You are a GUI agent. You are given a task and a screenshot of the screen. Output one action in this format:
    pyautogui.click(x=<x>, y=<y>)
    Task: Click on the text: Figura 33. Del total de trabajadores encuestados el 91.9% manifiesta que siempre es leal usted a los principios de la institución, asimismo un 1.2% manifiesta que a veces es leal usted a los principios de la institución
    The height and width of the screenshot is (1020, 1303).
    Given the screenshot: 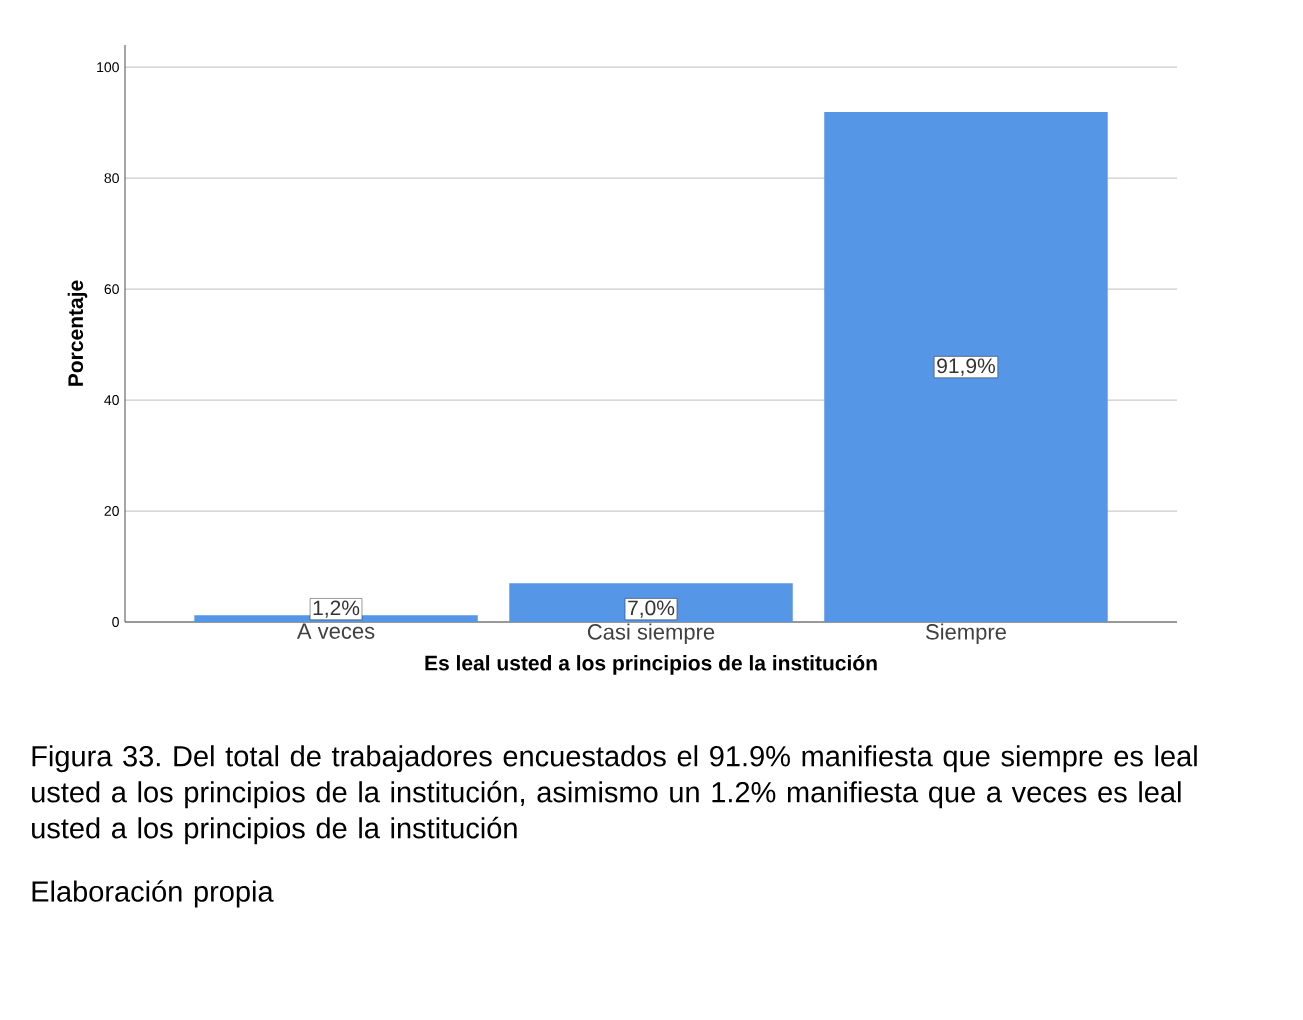 What is the action you would take?
    pyautogui.click(x=614, y=795)
    